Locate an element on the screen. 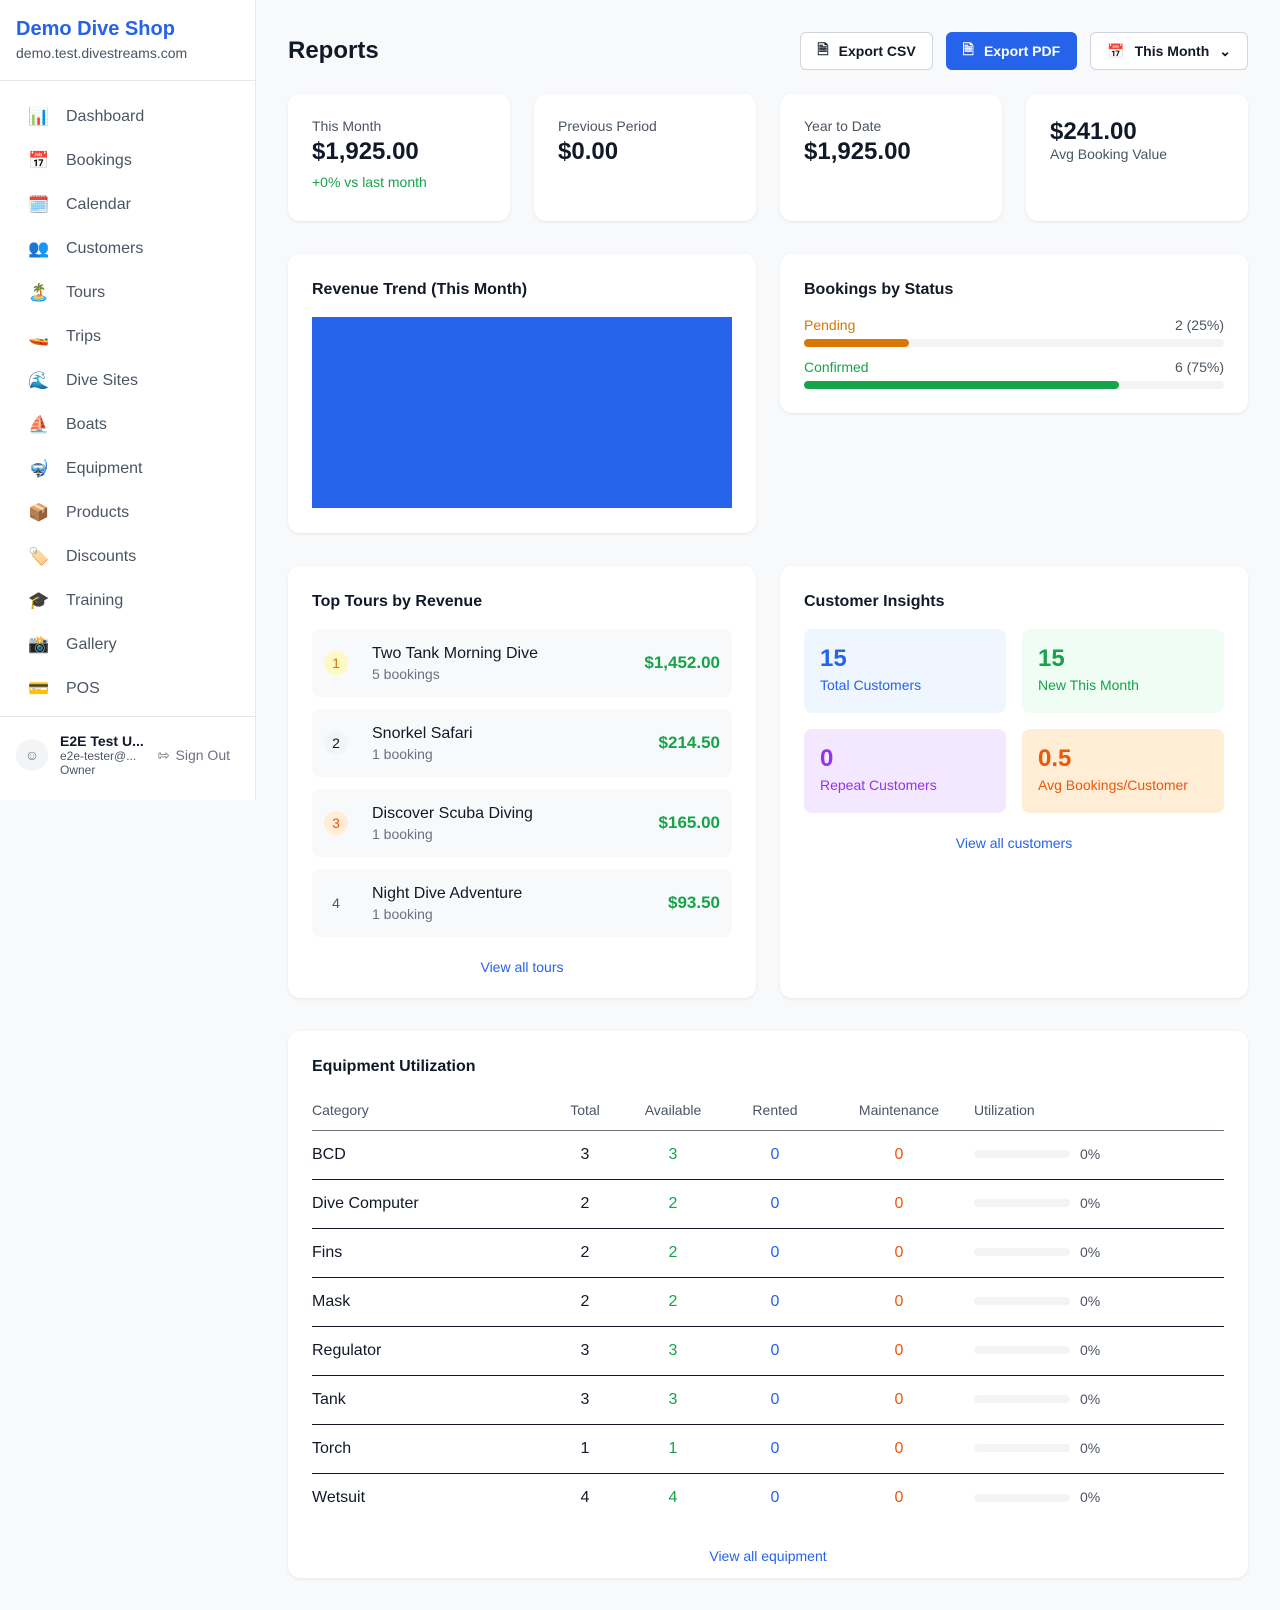 The image size is (1280, 1610). sidebar-item-label: Tours is located at coordinates (86, 292).